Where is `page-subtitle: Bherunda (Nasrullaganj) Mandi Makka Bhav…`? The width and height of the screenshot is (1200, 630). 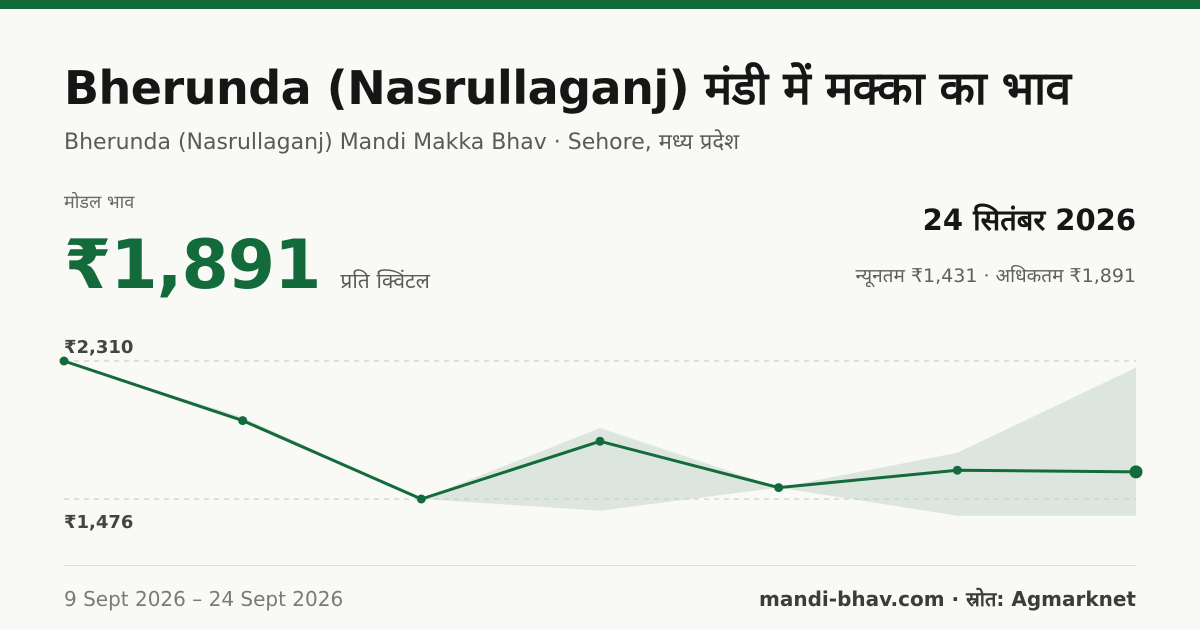 page-subtitle: Bherunda (Nasrullaganj) Mandi Makka Bhav… is located at coordinates (402, 142).